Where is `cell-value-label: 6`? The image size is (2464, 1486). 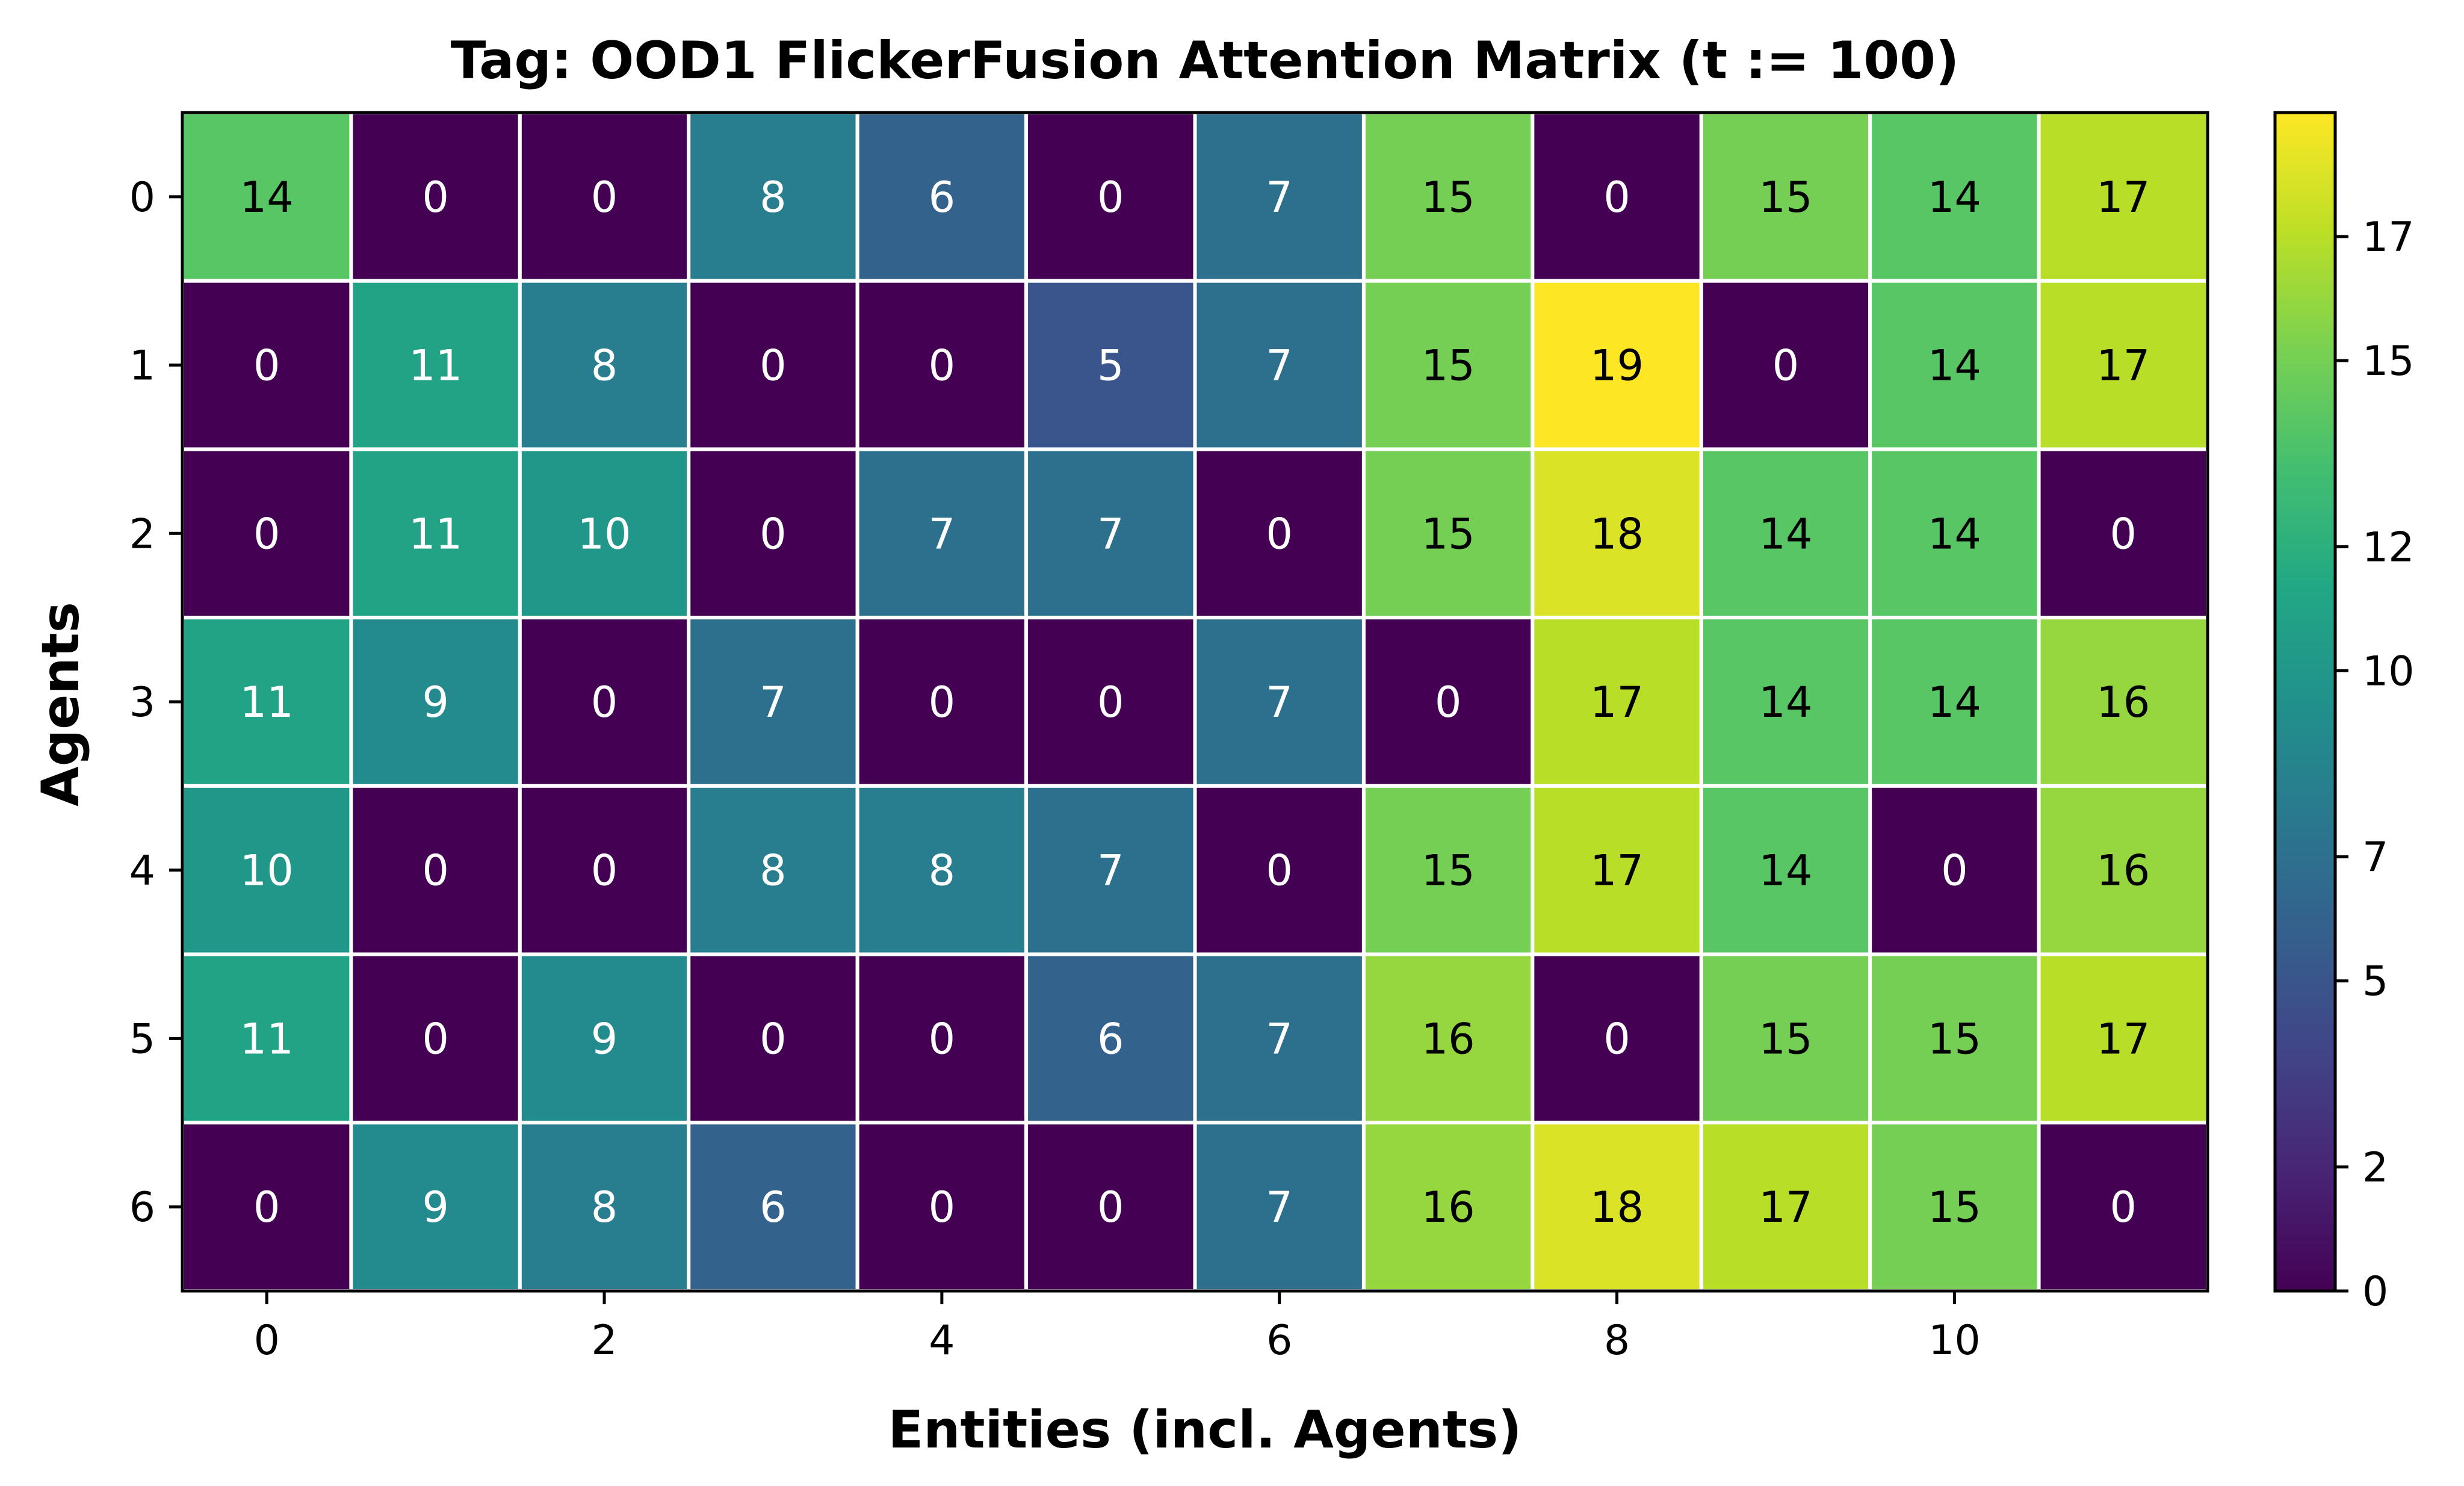
cell-value-label: 6 is located at coordinates (1110, 1038).